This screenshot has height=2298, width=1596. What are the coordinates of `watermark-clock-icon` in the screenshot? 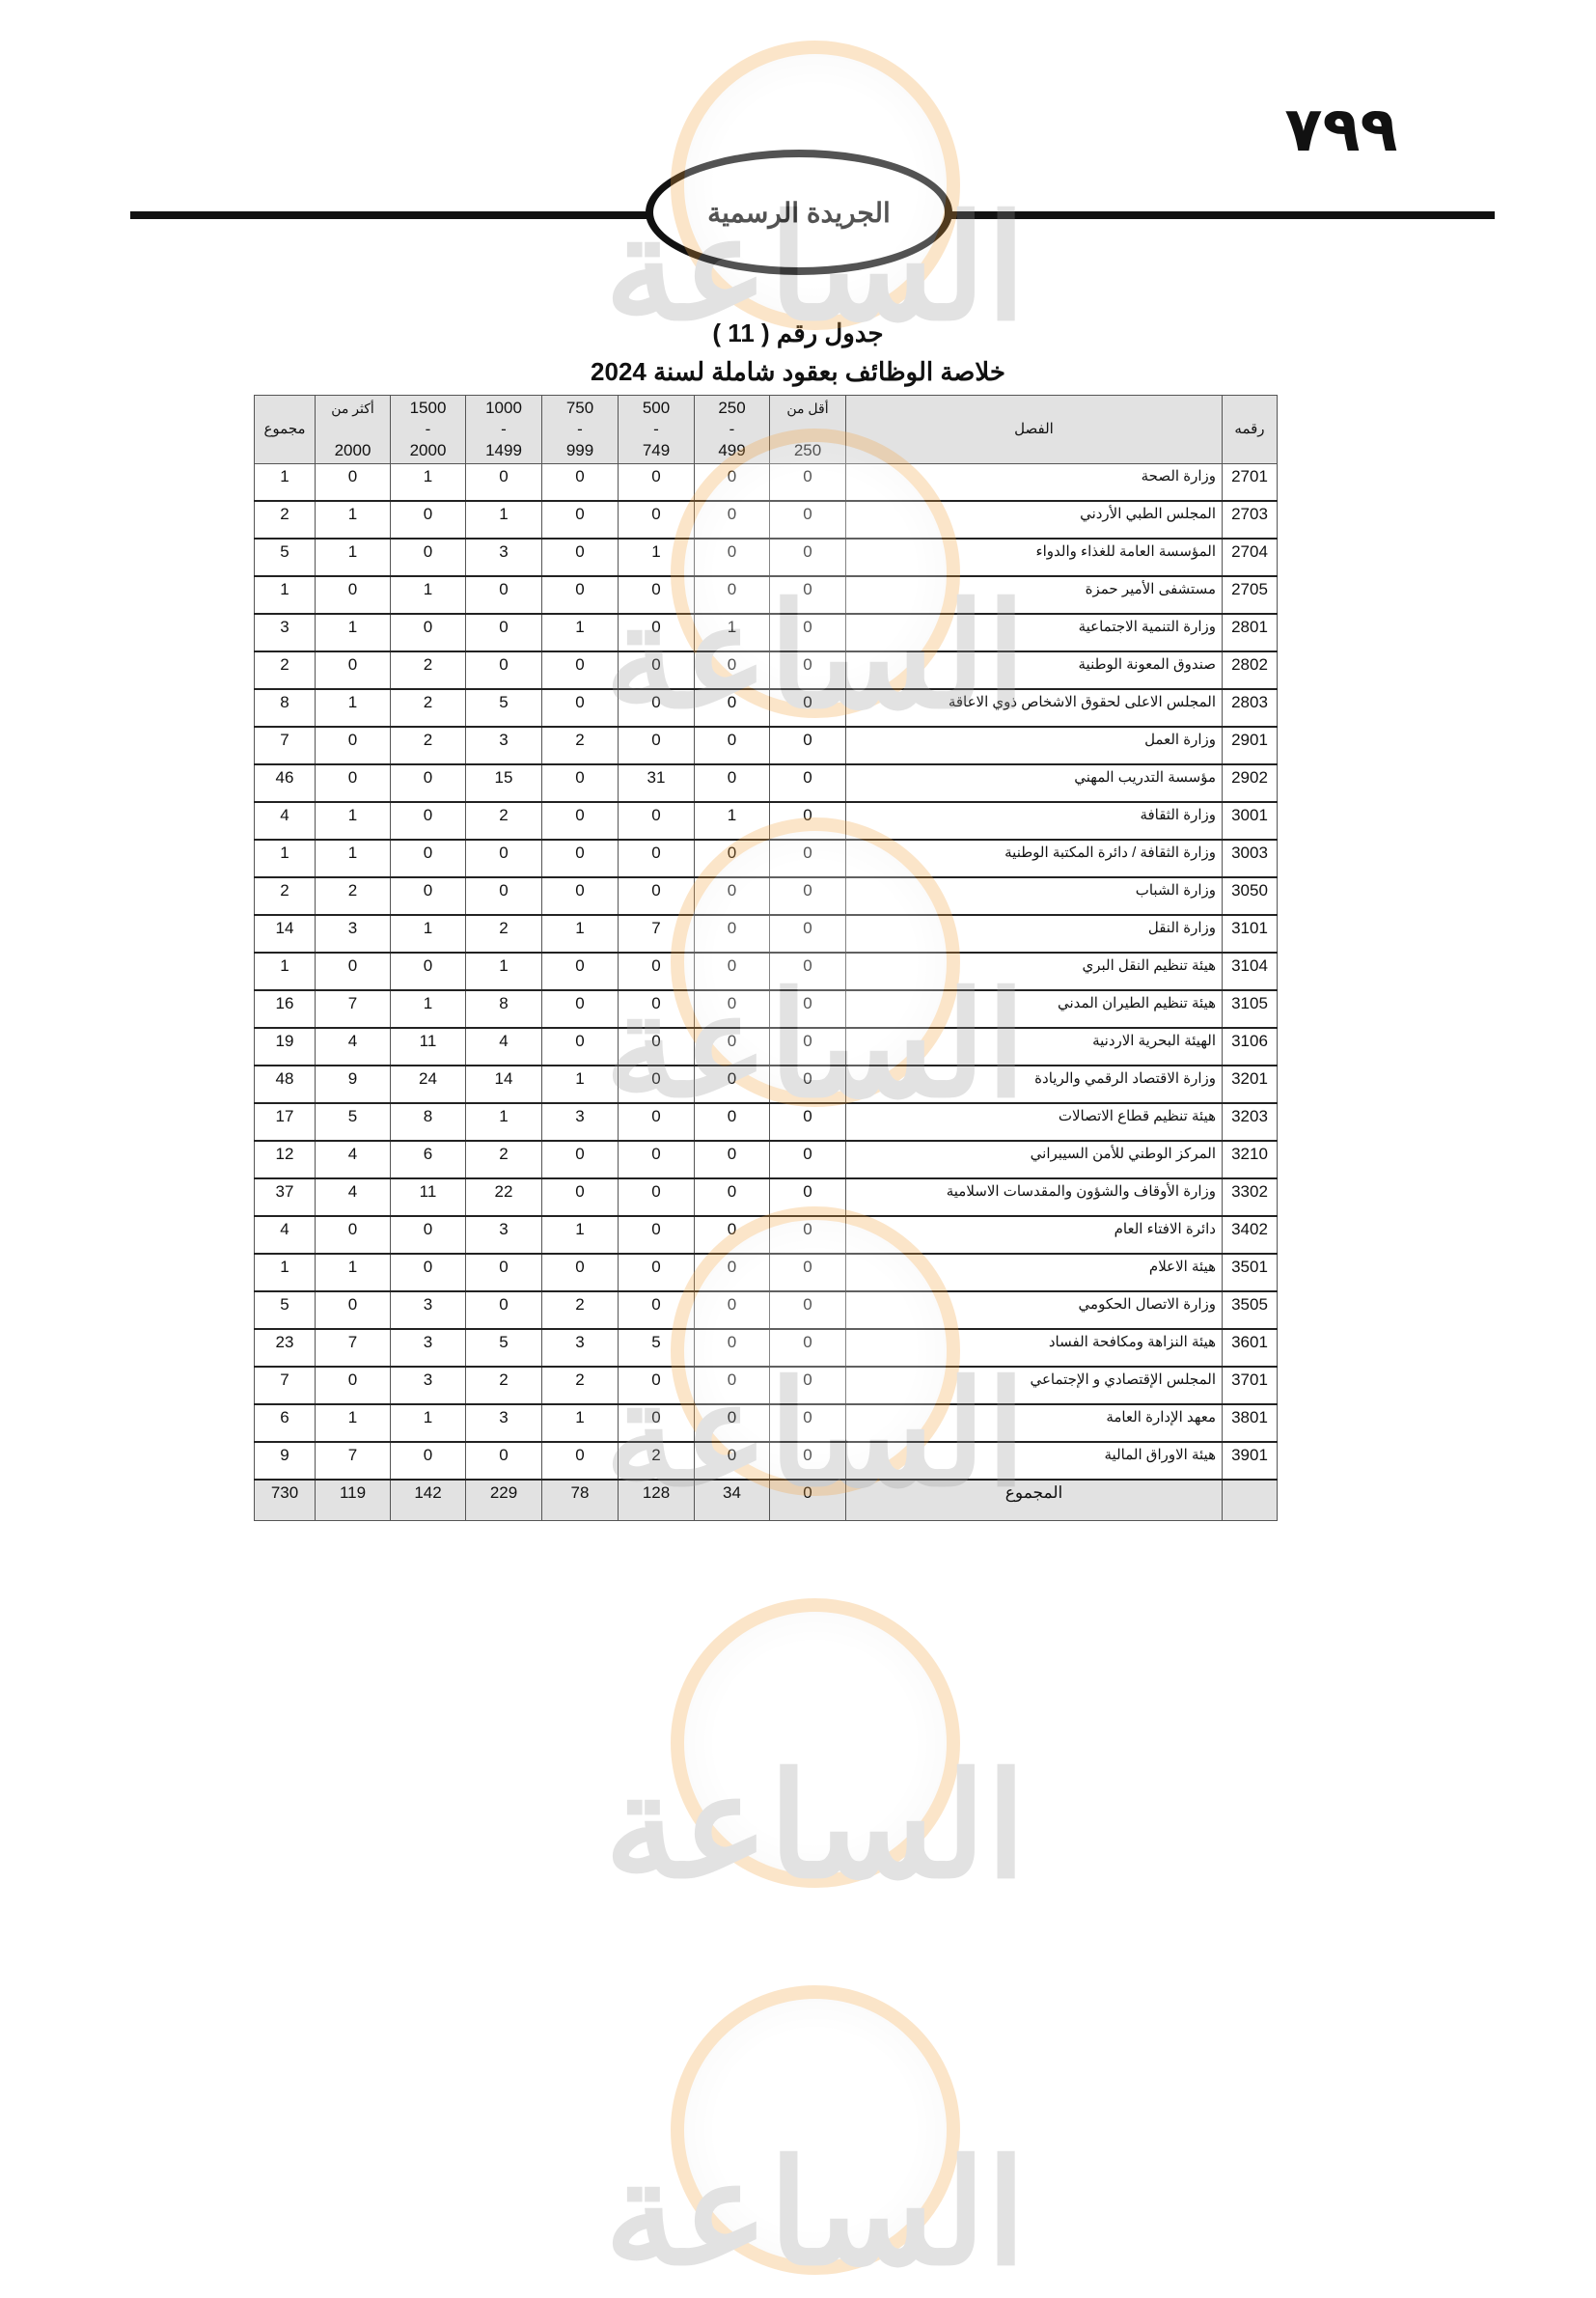 It's located at (816, 2130).